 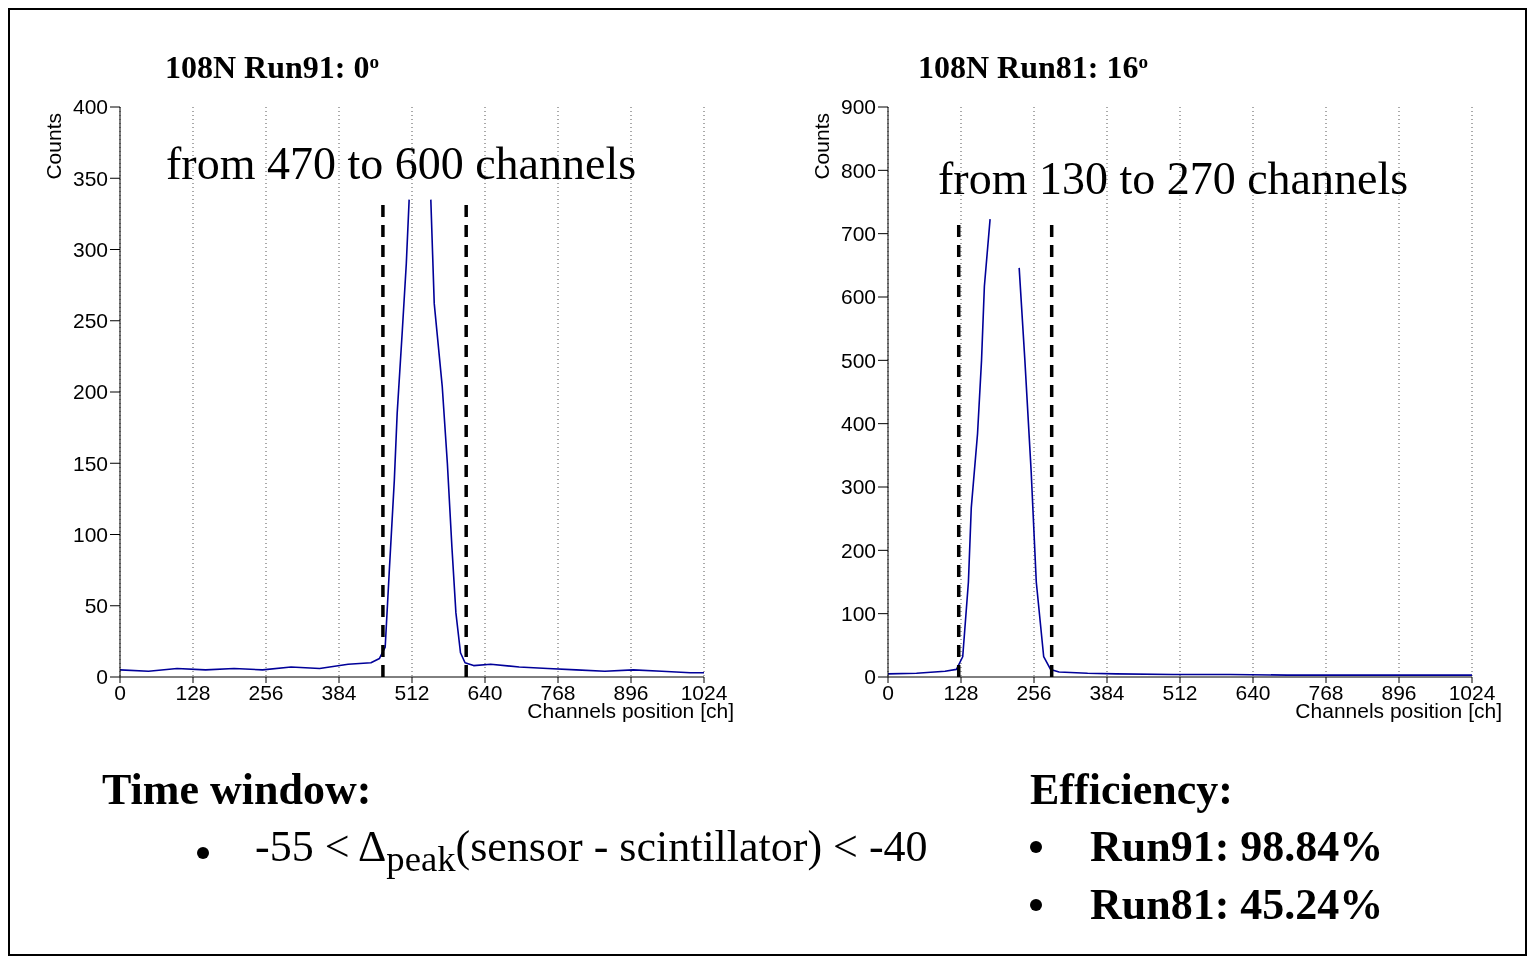 What do you see at coordinates (90, 178) in the screenshot?
I see `y-tick-label: 350` at bounding box center [90, 178].